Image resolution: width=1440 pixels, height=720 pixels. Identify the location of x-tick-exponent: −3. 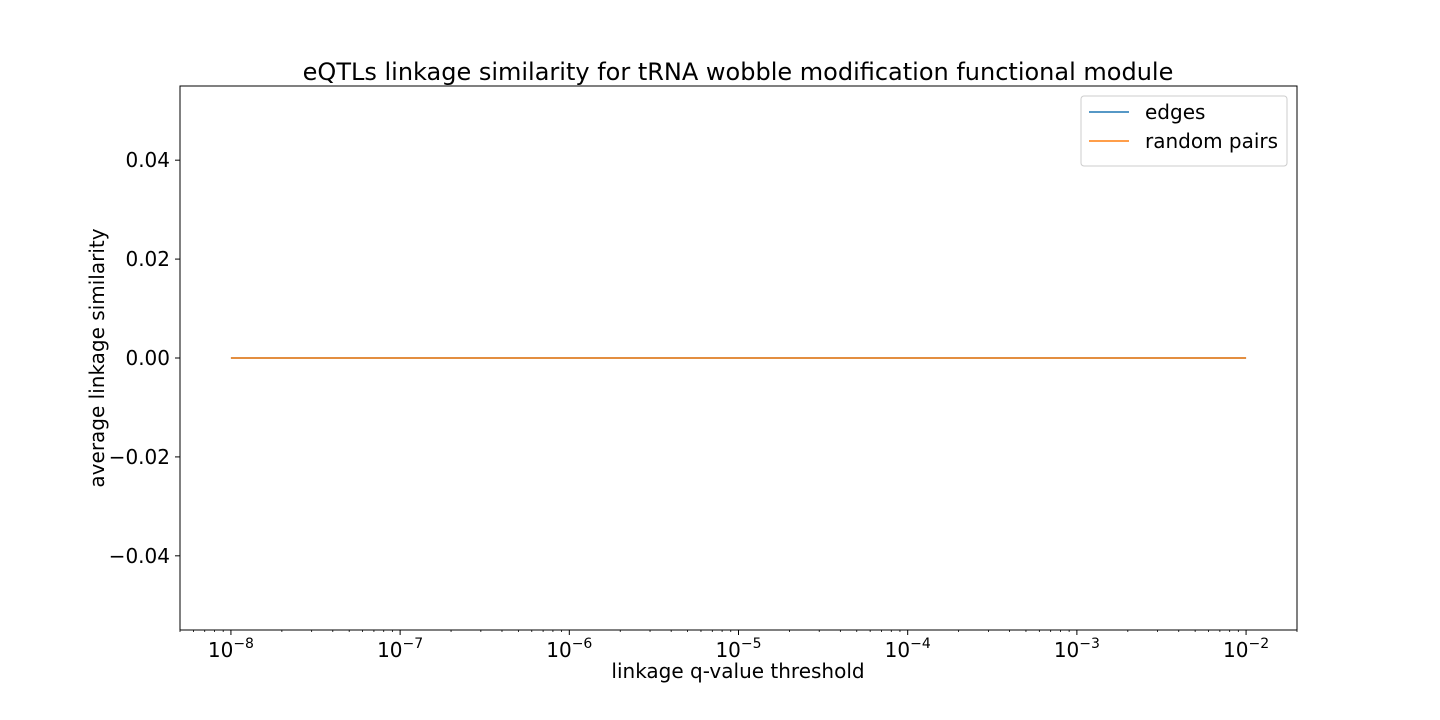
(1089, 644).